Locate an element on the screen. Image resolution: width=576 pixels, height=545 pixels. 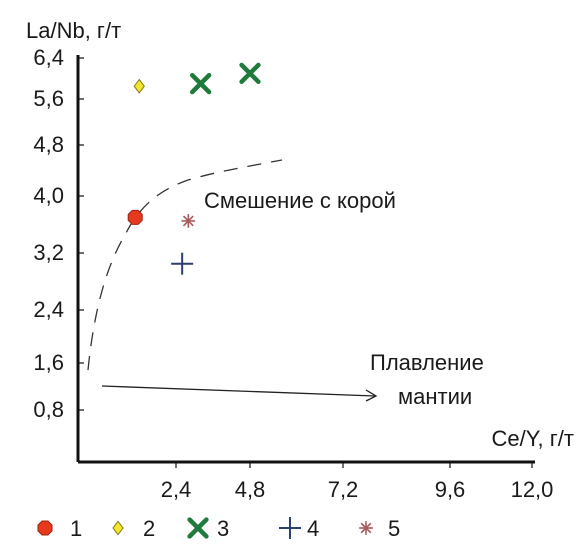
x-tick-label: 7,2 is located at coordinates (343, 489).